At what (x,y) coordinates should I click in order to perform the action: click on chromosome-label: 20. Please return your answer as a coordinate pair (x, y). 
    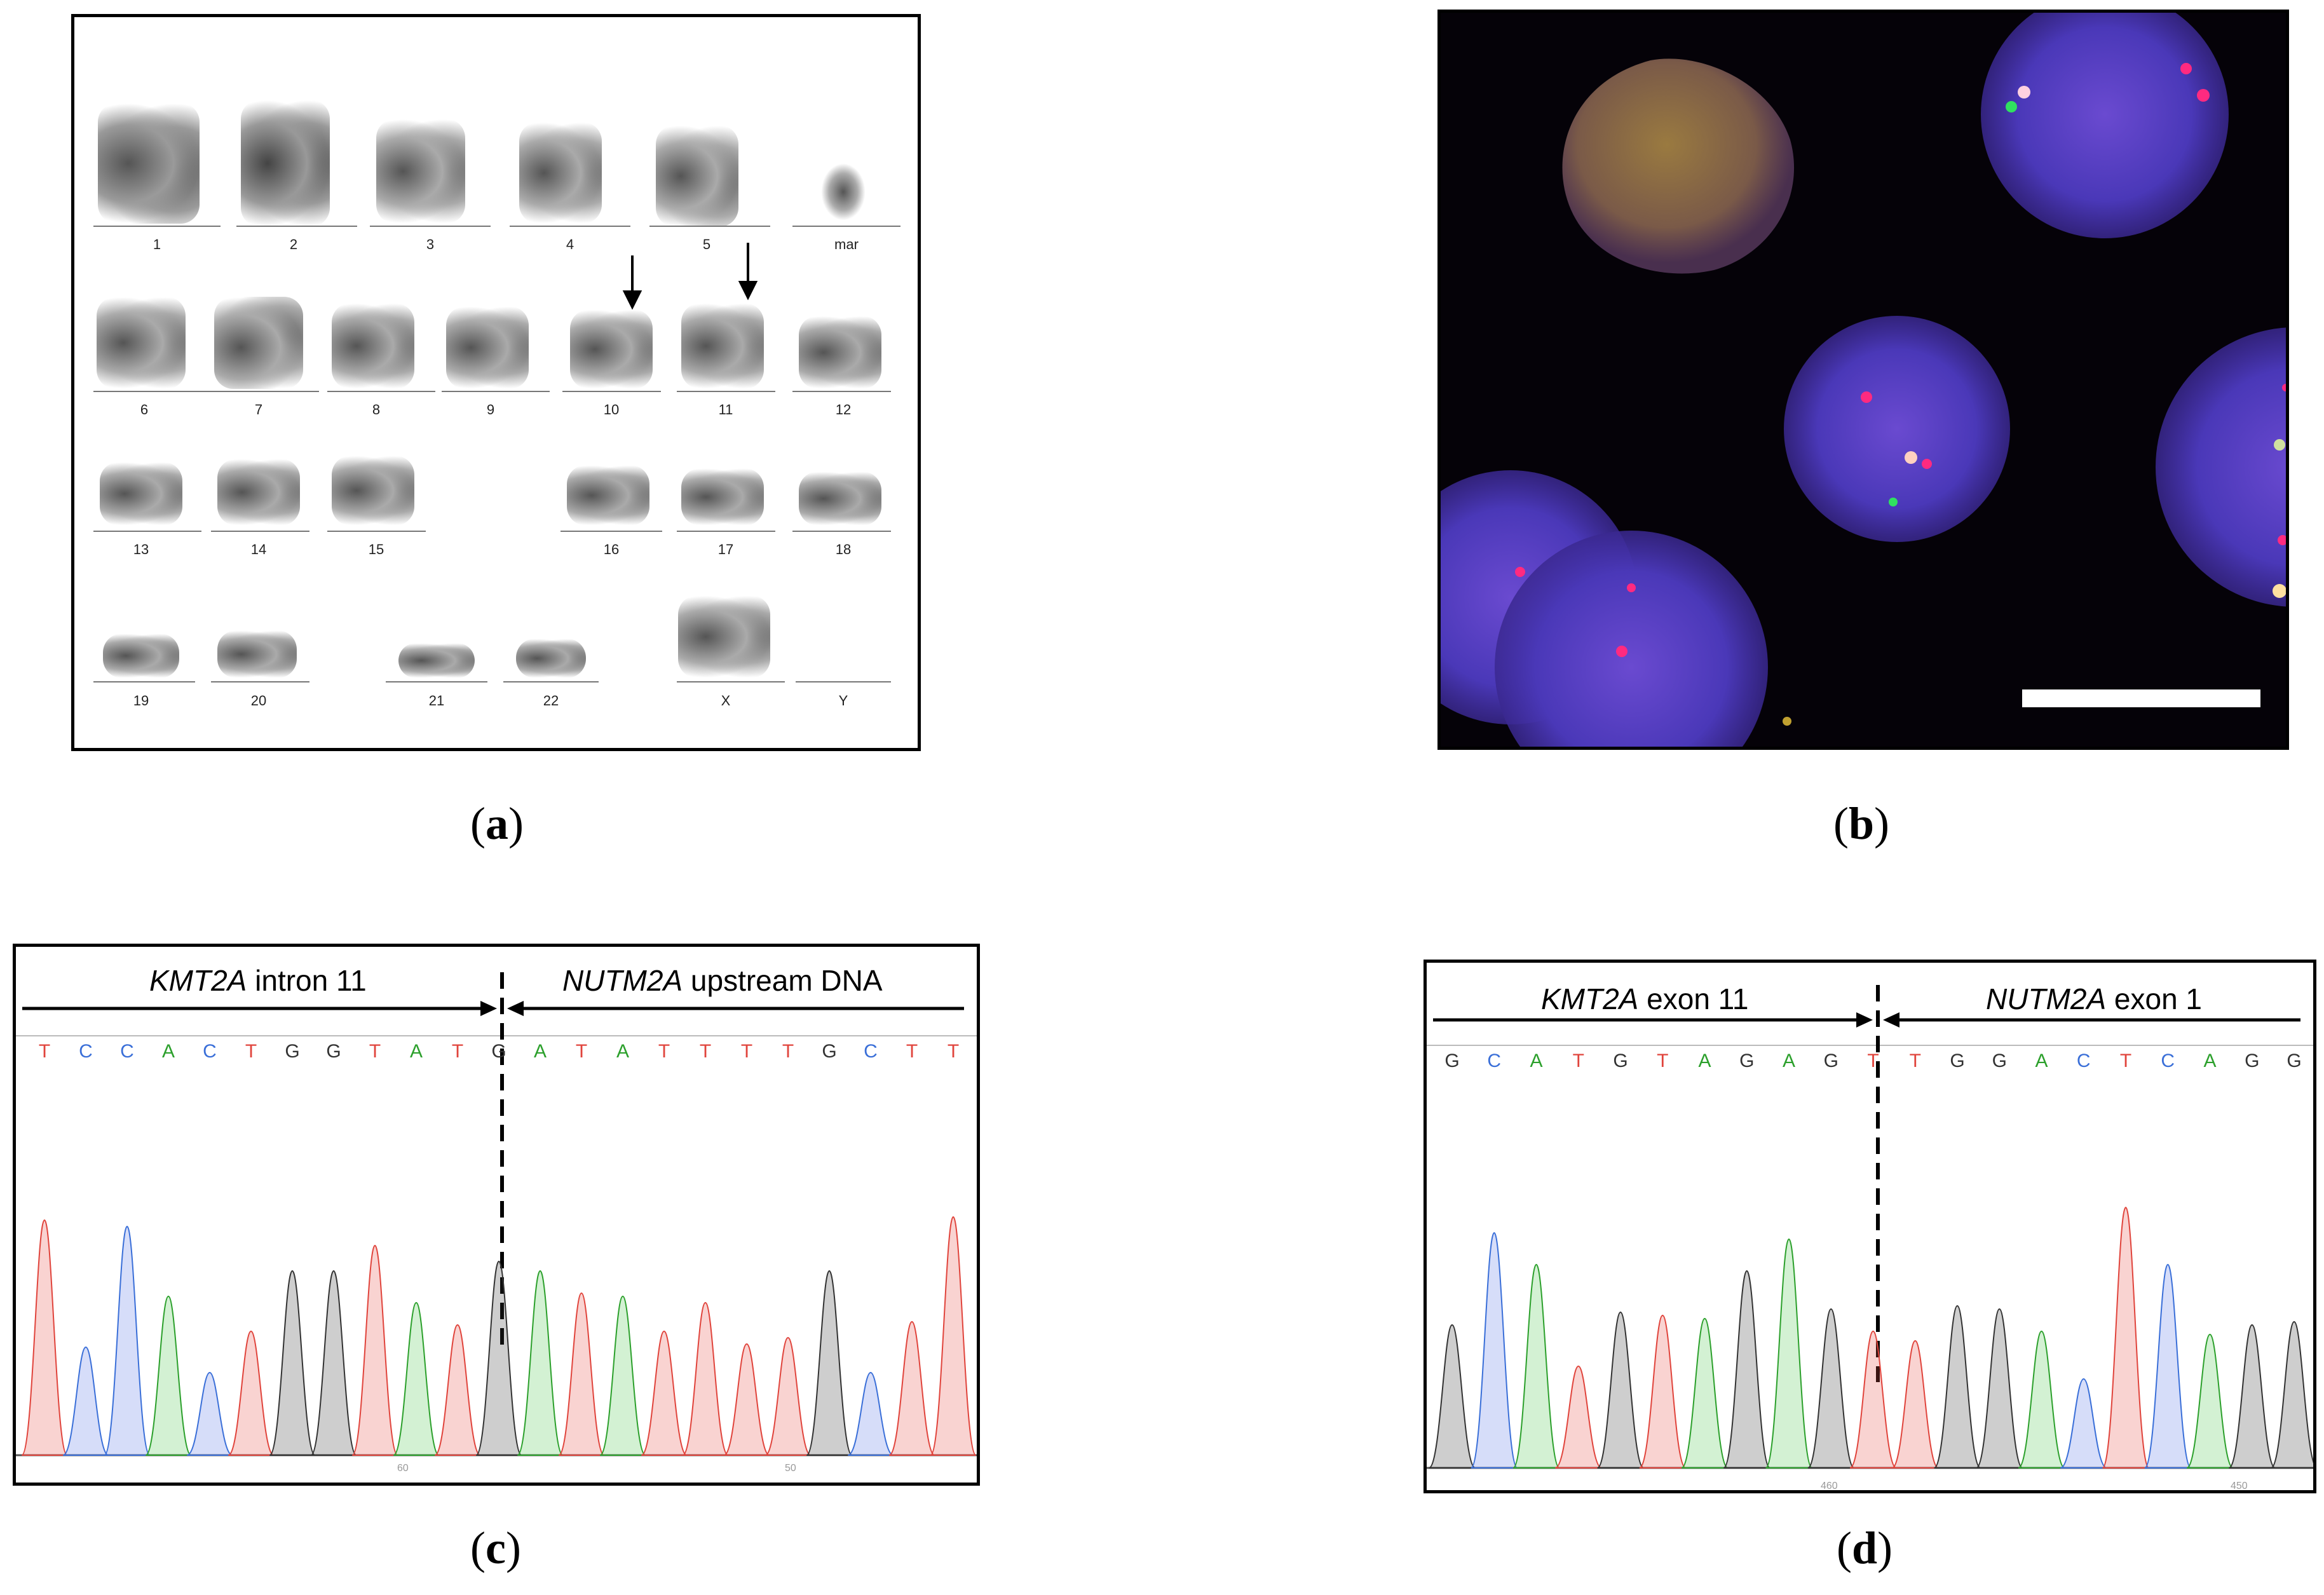
    Looking at the image, I should click on (258, 701).